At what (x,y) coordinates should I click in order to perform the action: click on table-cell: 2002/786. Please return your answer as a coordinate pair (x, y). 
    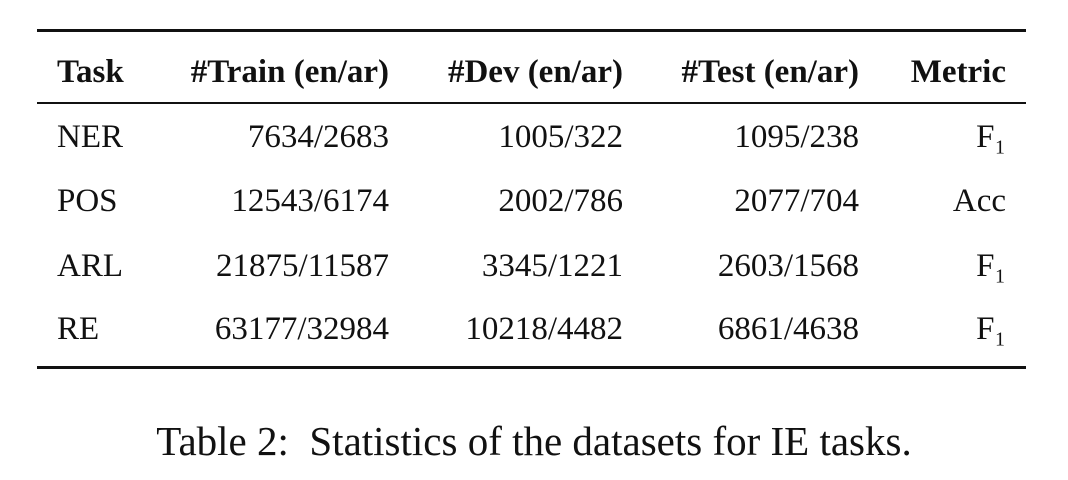
    Looking at the image, I should click on (560, 201).